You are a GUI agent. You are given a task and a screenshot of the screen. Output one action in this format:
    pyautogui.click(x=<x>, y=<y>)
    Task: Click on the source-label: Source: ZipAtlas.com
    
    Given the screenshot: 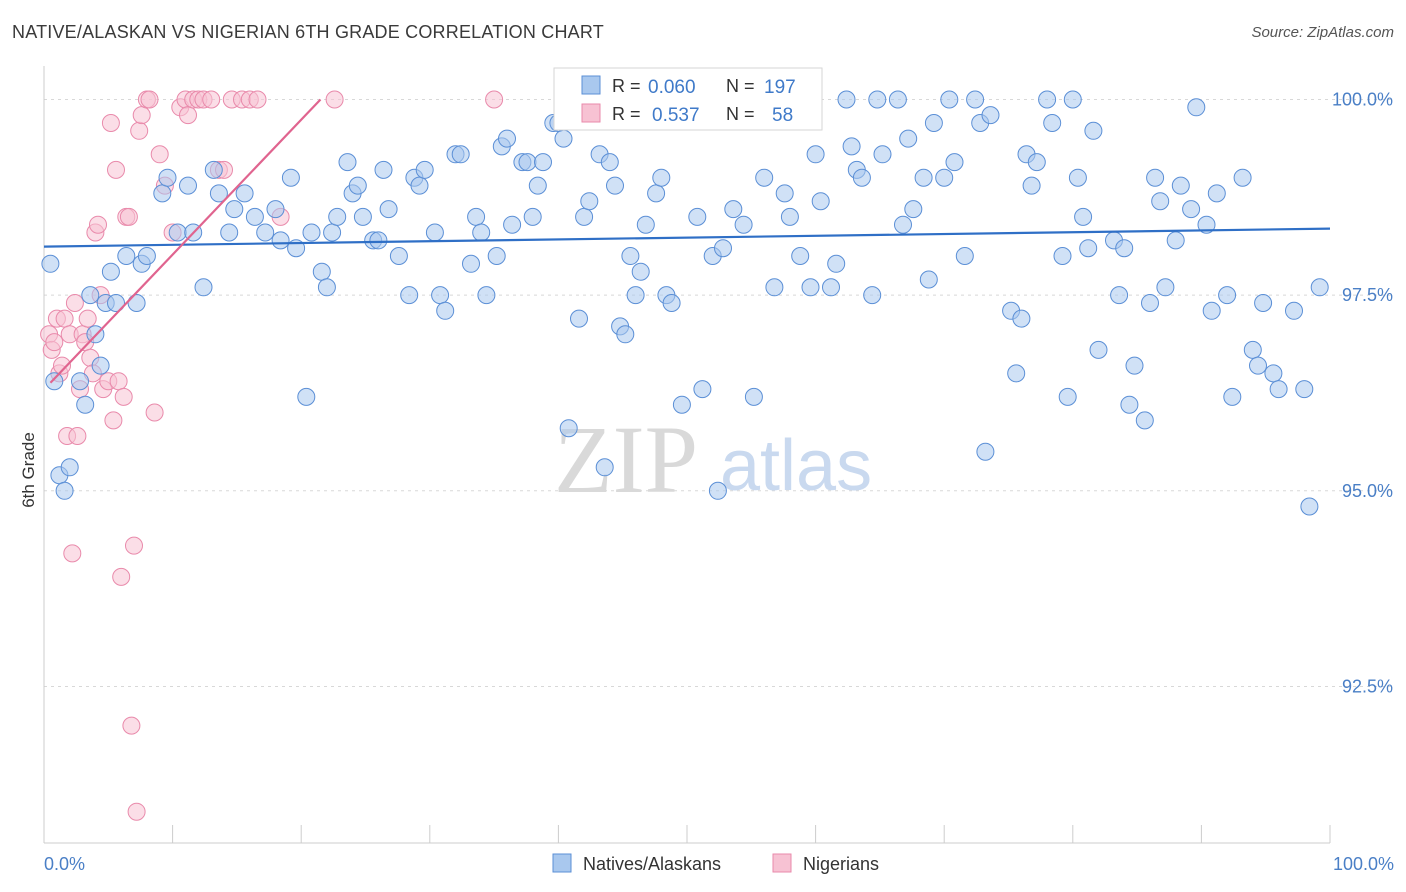 What is the action you would take?
    pyautogui.click(x=1322, y=32)
    